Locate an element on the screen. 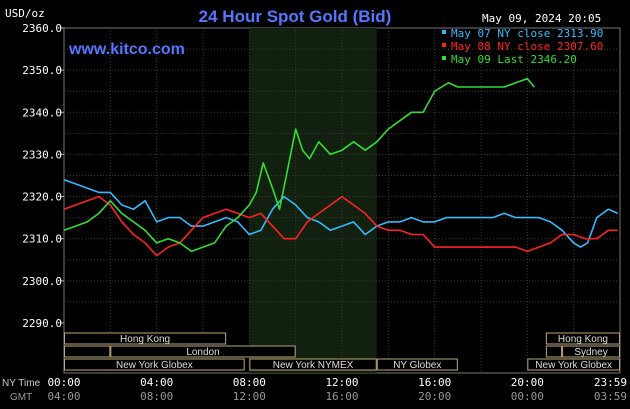 Image resolution: width=630 pixels, height=409 pixels. gmt-time-tick: 00:00 is located at coordinates (527, 396).